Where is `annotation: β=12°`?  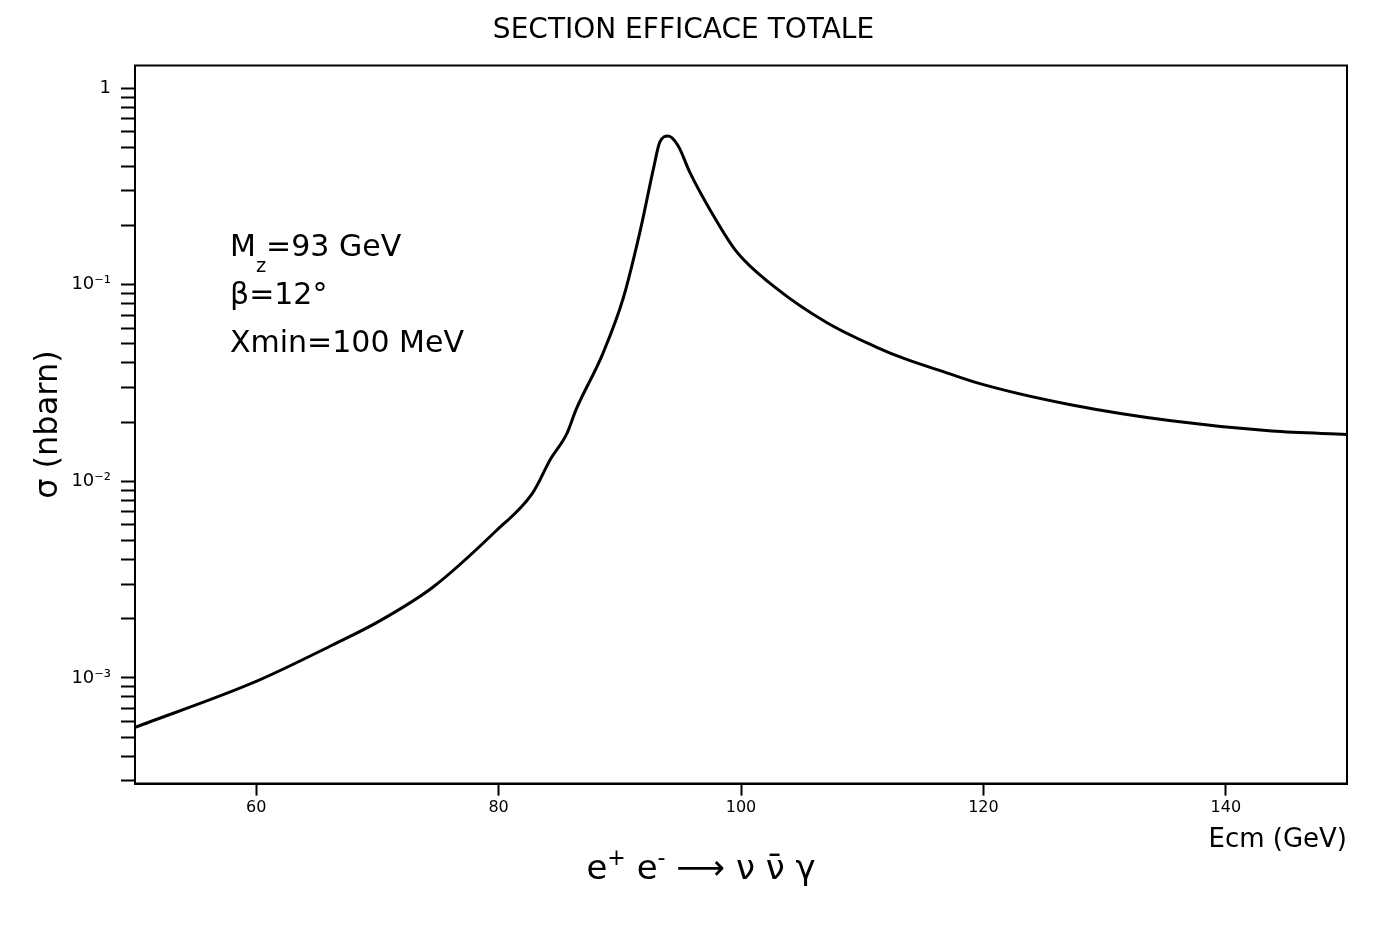 annotation: β=12° is located at coordinates (279, 293).